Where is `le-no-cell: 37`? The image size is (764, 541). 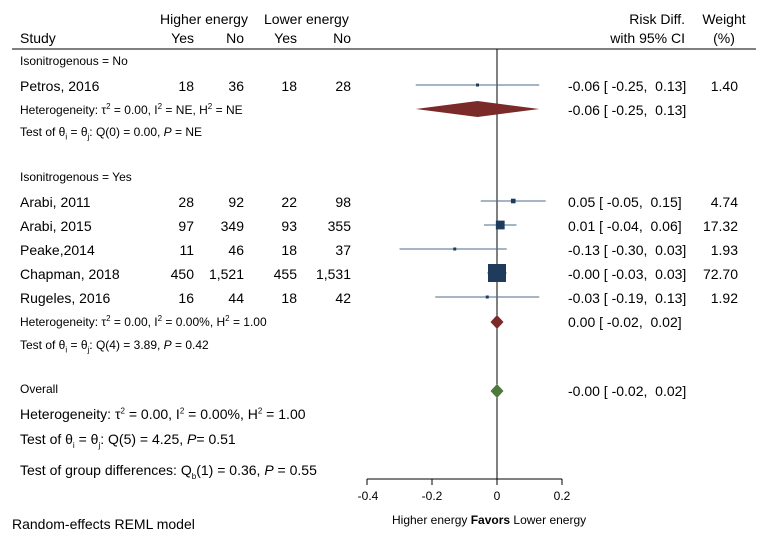 le-no-cell: 37 is located at coordinates (343, 250).